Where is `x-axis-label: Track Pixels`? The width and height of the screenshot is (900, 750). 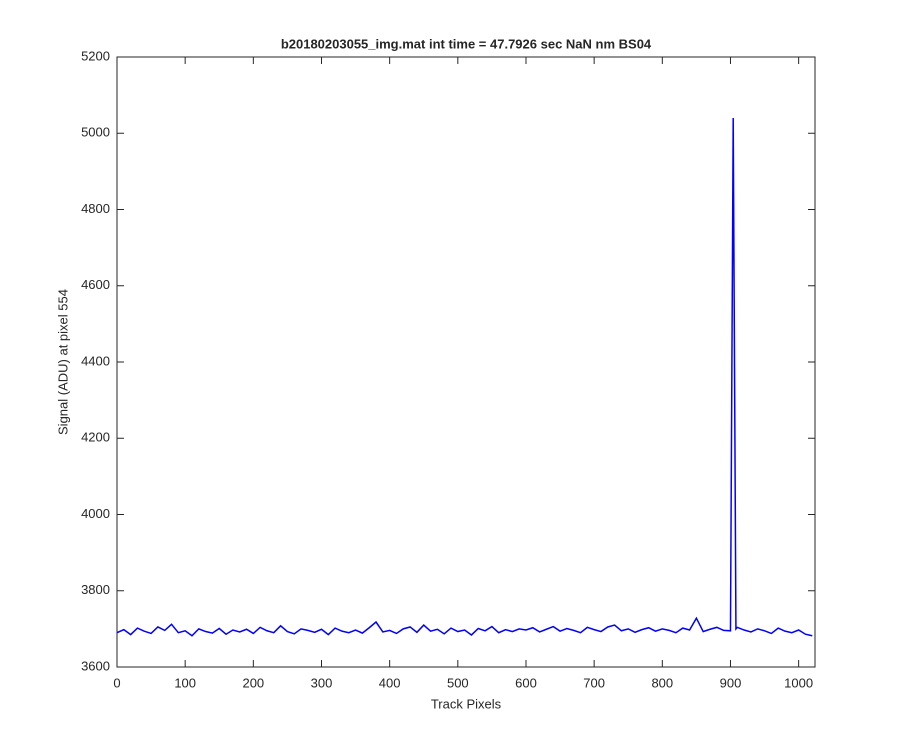 x-axis-label: Track Pixels is located at coordinates (466, 703).